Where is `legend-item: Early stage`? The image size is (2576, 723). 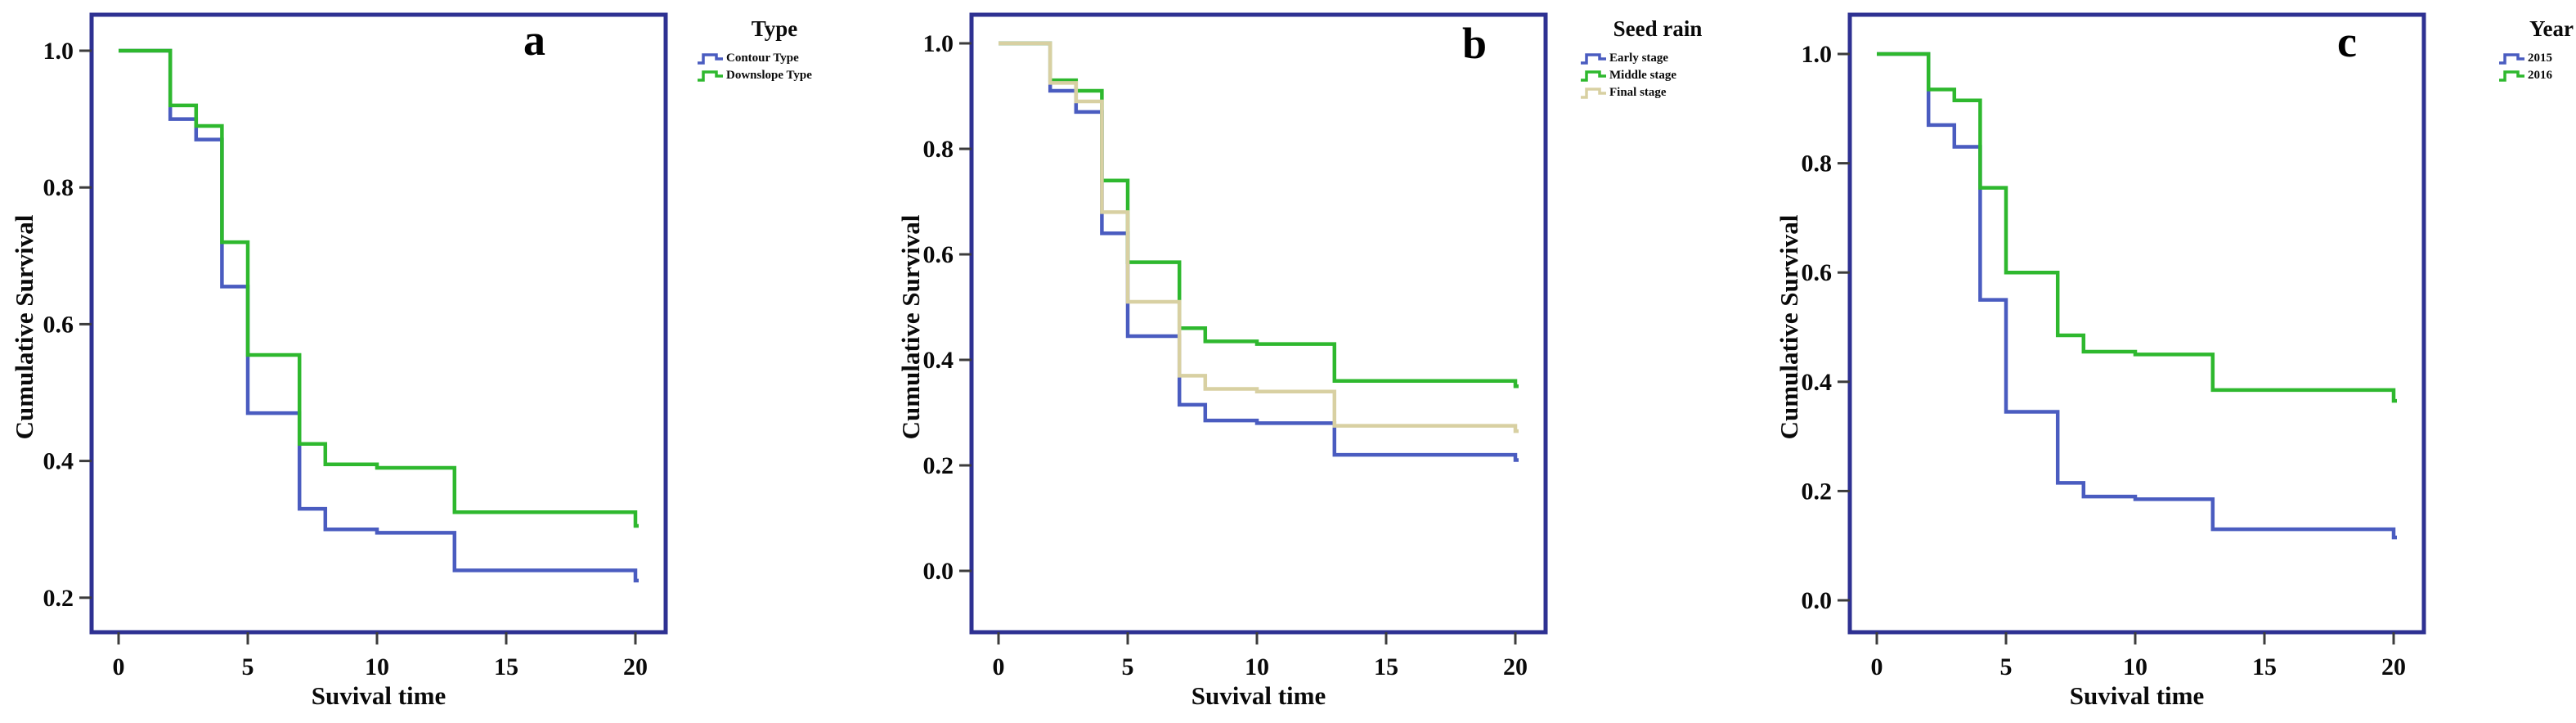 legend-item: Early stage is located at coordinates (1657, 59).